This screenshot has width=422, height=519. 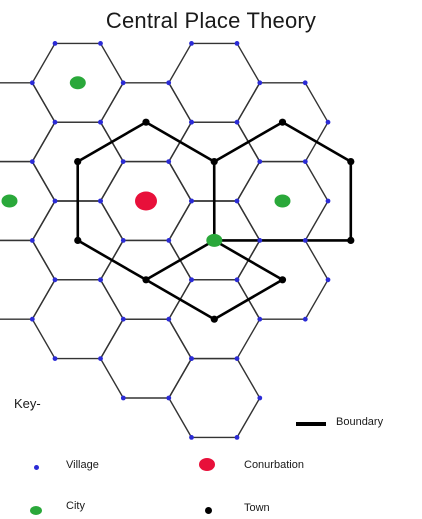 I want to click on conurbation-key-label: Conurbation, so click(x=274, y=465).